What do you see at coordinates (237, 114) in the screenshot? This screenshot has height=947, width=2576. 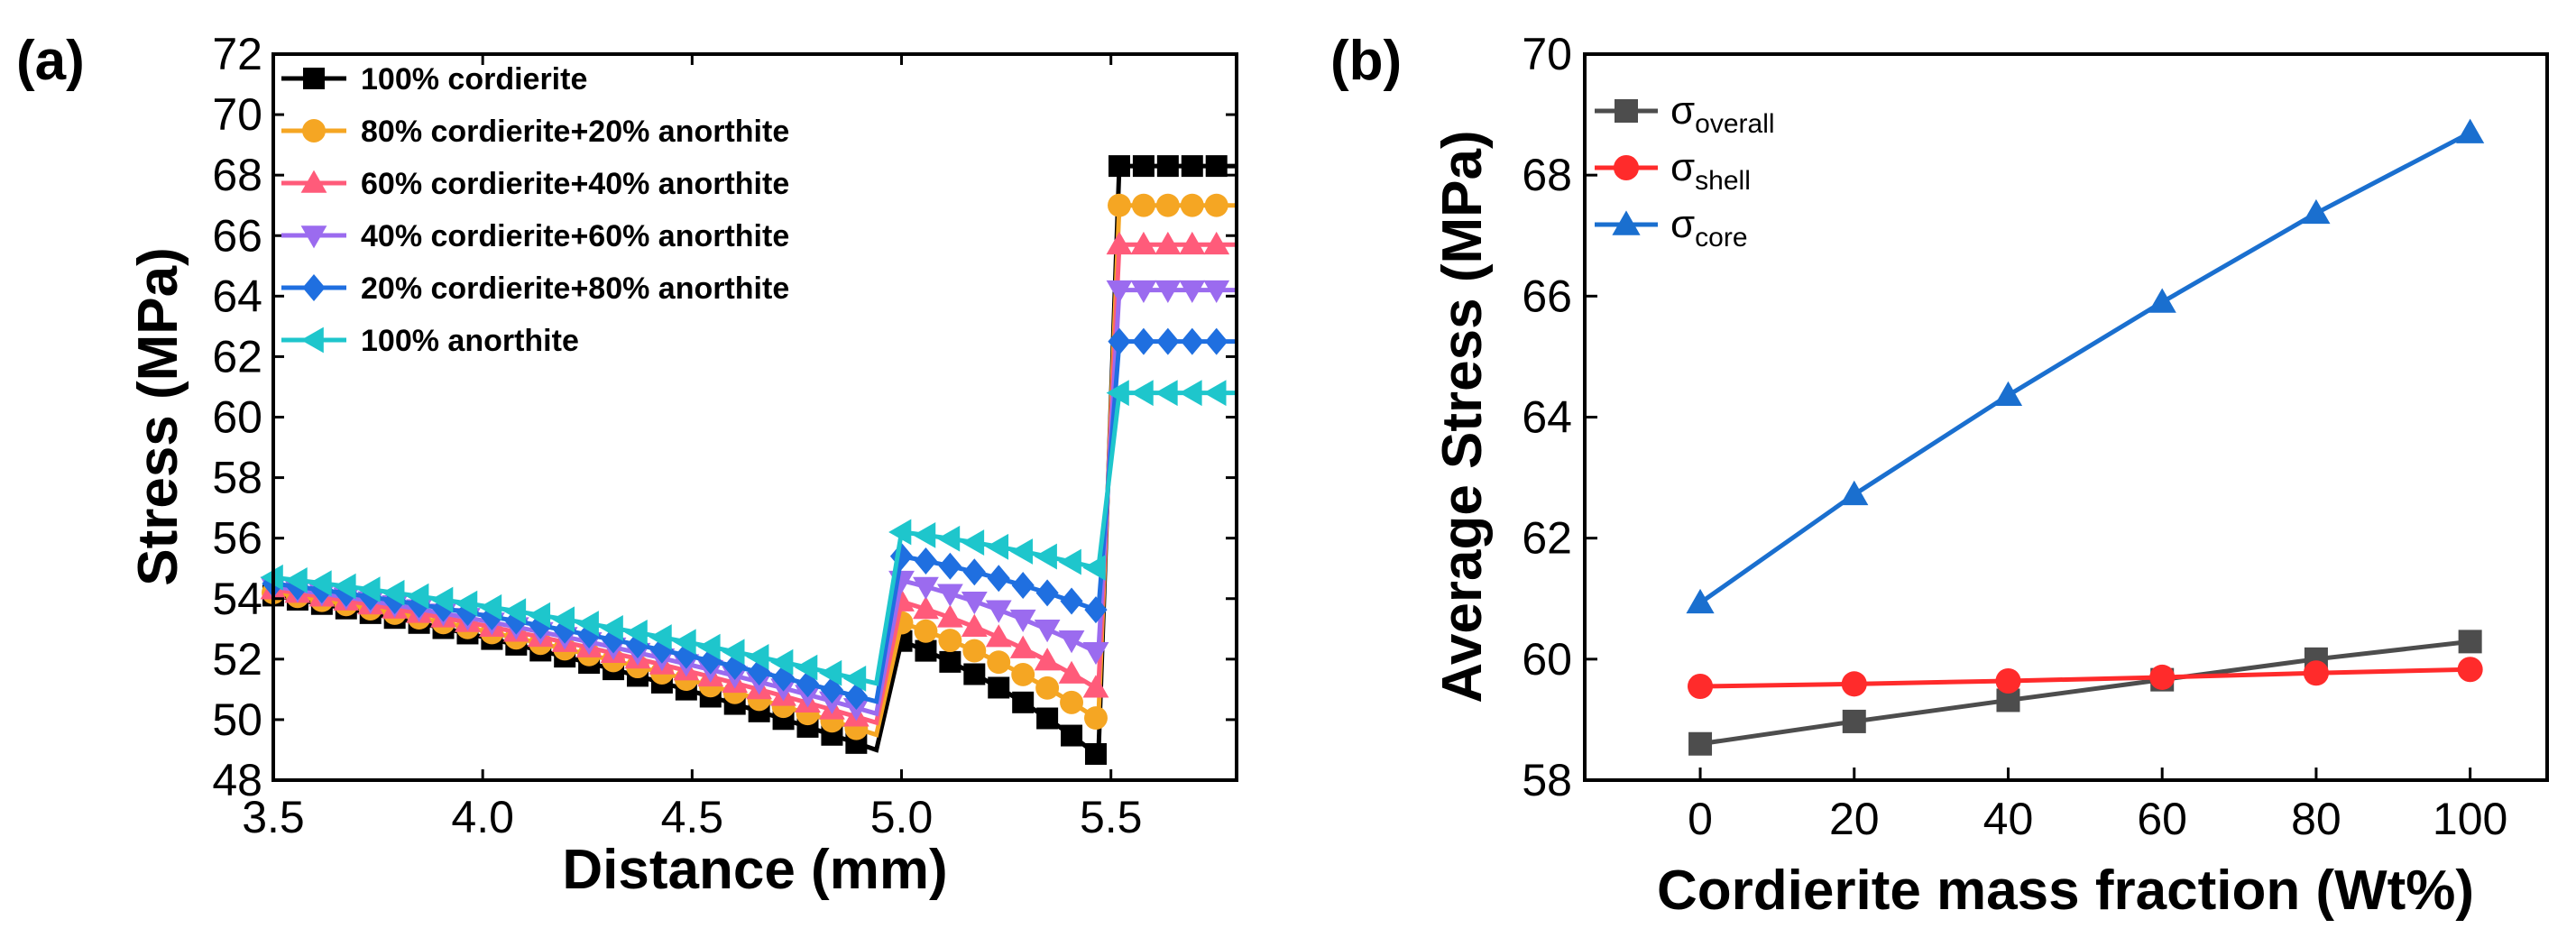 I see `panel-a-y-tick-label: 70` at bounding box center [237, 114].